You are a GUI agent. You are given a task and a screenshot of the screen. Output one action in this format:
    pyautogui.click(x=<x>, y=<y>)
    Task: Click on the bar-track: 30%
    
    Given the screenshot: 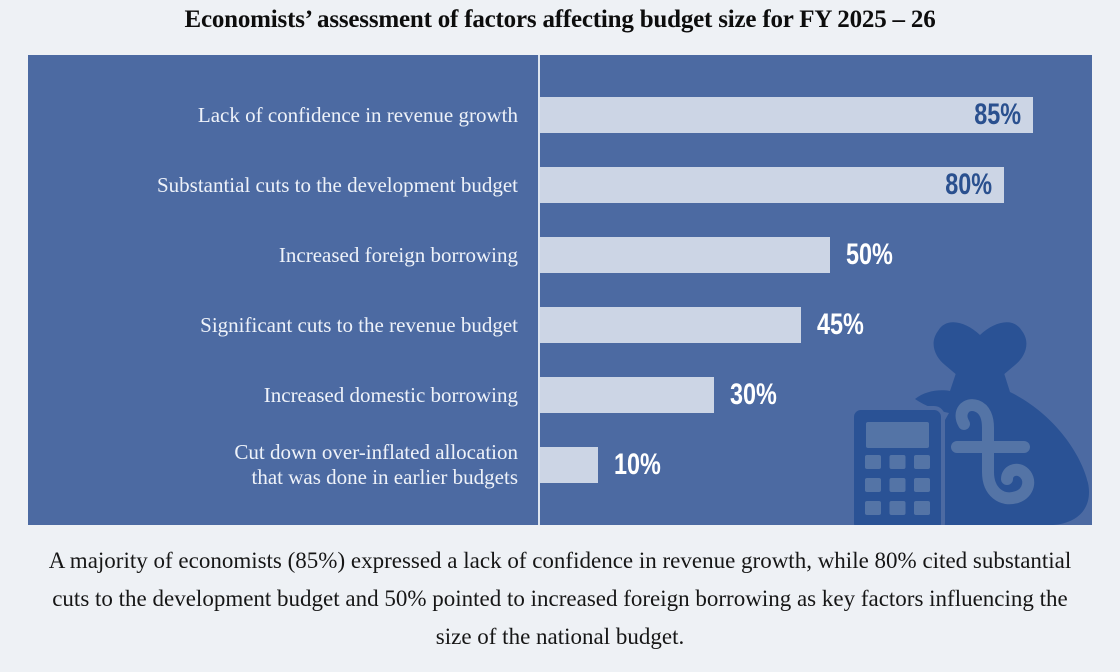 What is the action you would take?
    pyautogui.click(x=815, y=395)
    